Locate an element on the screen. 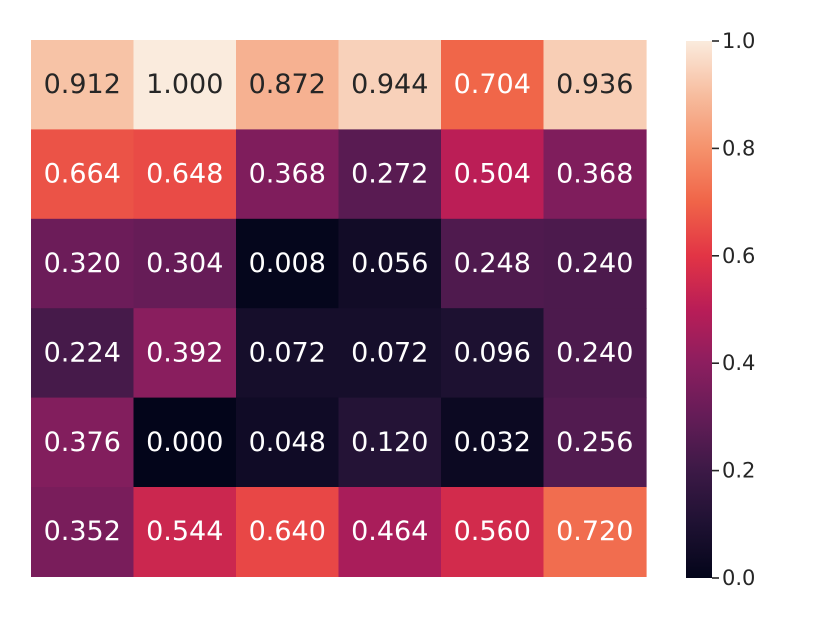 The width and height of the screenshot is (830, 623). heatmap-cell-label-r5-c3: 0.464 is located at coordinates (389, 531).